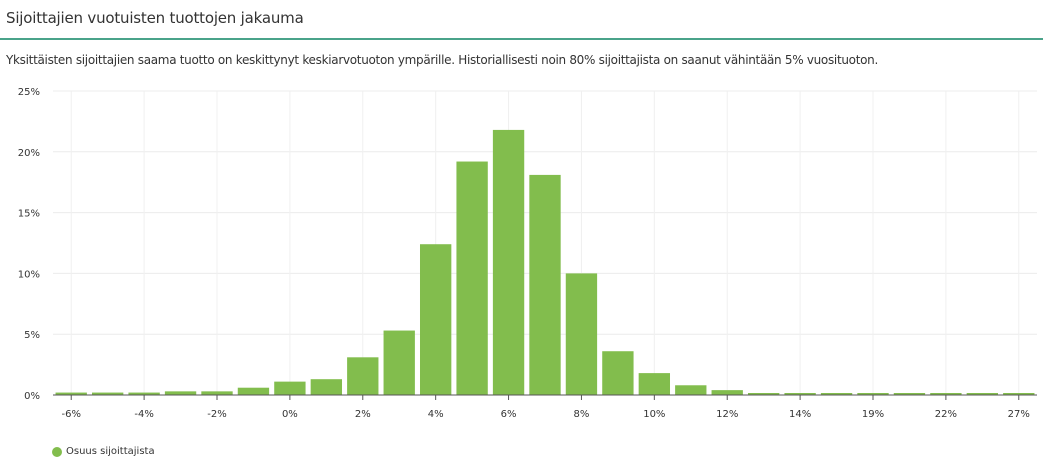 The image size is (1043, 468). What do you see at coordinates (180, 393) in the screenshot?
I see `bar--3%` at bounding box center [180, 393].